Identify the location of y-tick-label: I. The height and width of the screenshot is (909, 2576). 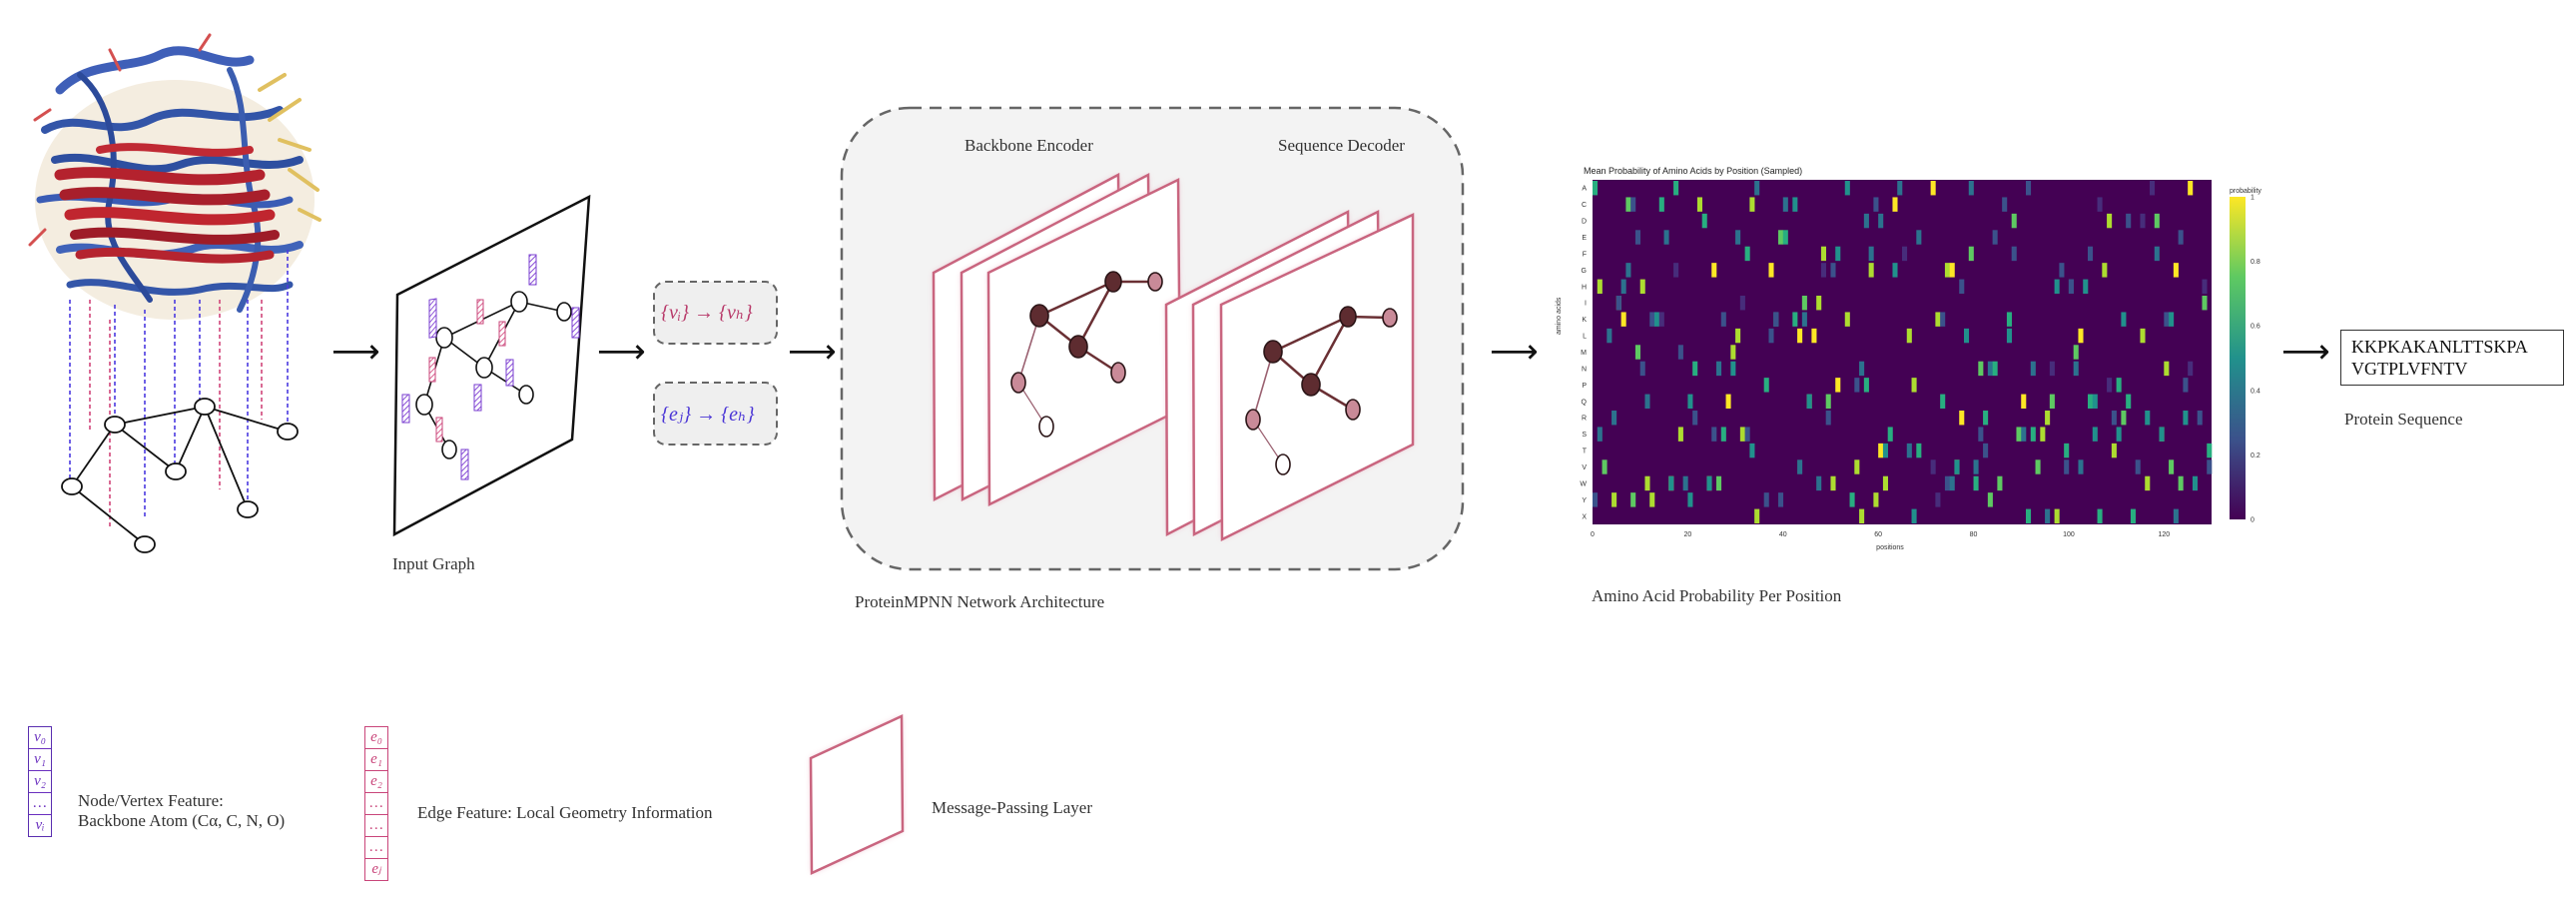
(1586, 304).